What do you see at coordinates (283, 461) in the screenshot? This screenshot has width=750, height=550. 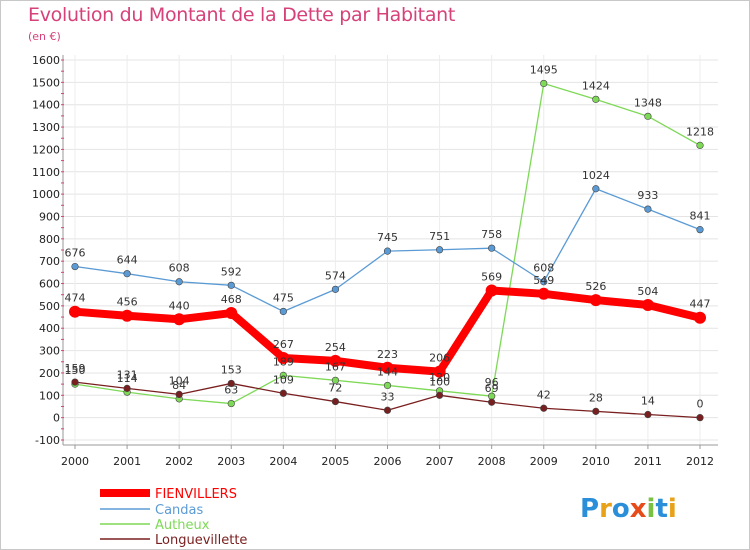 I see `x-tick-label: 2004` at bounding box center [283, 461].